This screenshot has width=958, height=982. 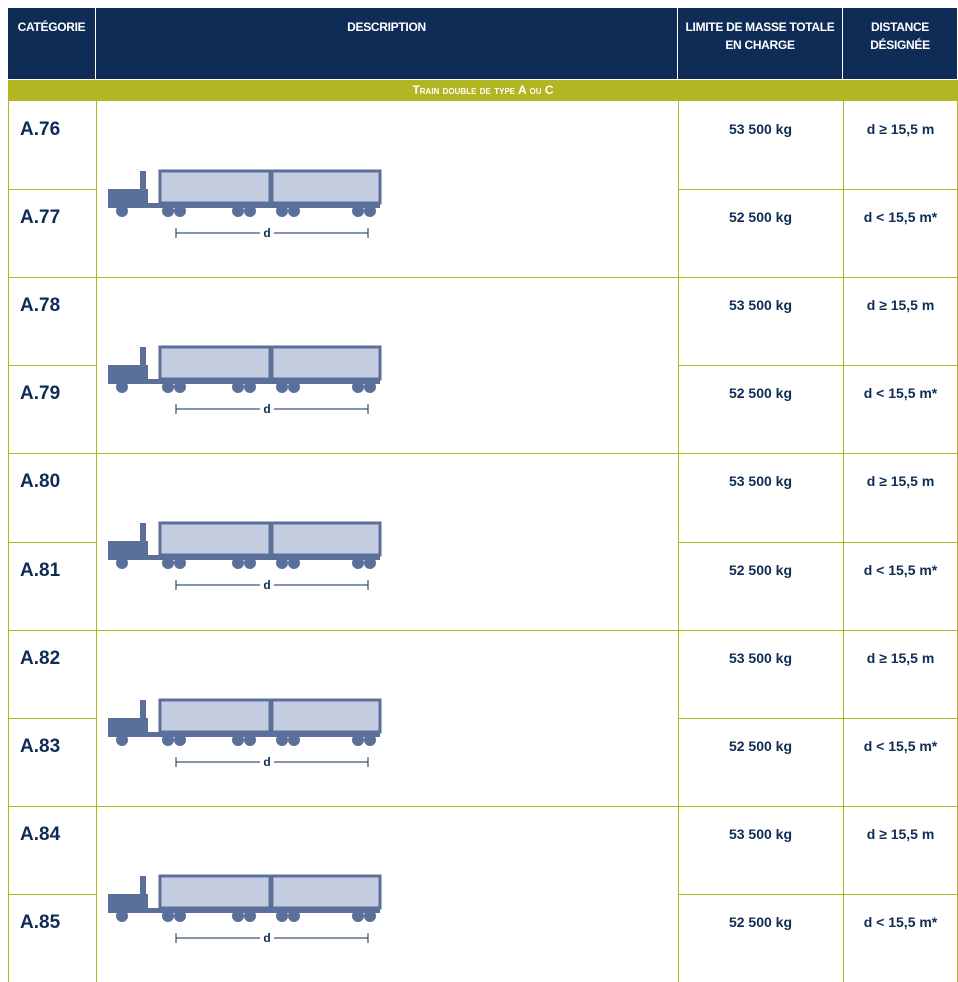 I want to click on column-header: DISTANCE DÉSIGNÉE, so click(x=900, y=43).